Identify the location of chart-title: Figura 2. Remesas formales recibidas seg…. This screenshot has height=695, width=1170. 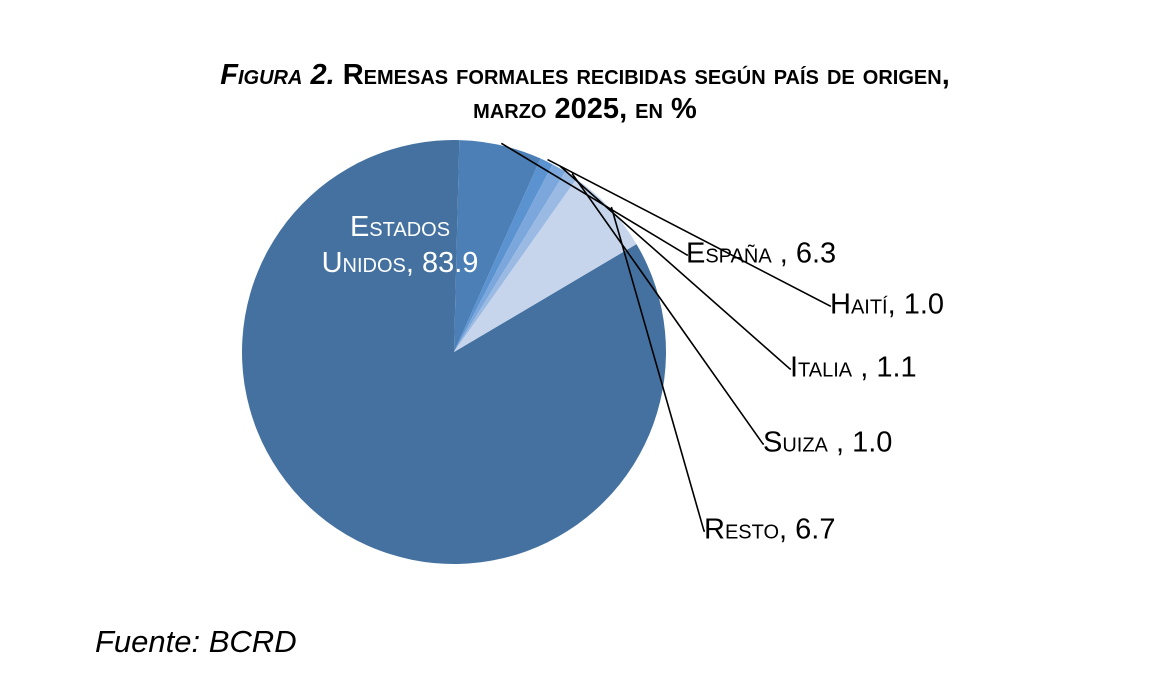
(585, 92).